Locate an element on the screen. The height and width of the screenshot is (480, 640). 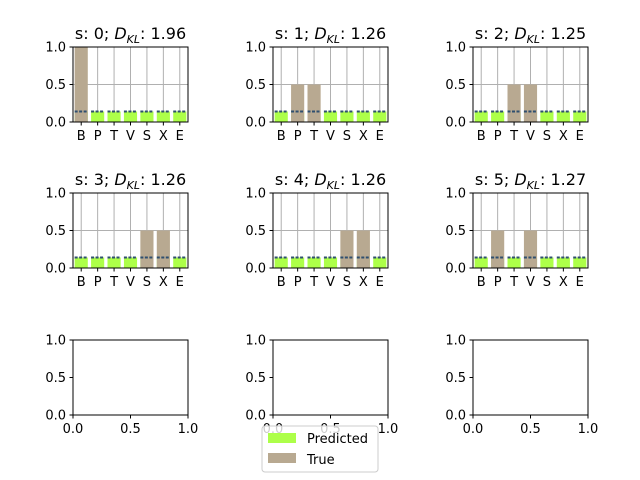
subplot-8: 0.0 0.5 1.0 0.0 0.5 1.0 is located at coordinates (521, 386).